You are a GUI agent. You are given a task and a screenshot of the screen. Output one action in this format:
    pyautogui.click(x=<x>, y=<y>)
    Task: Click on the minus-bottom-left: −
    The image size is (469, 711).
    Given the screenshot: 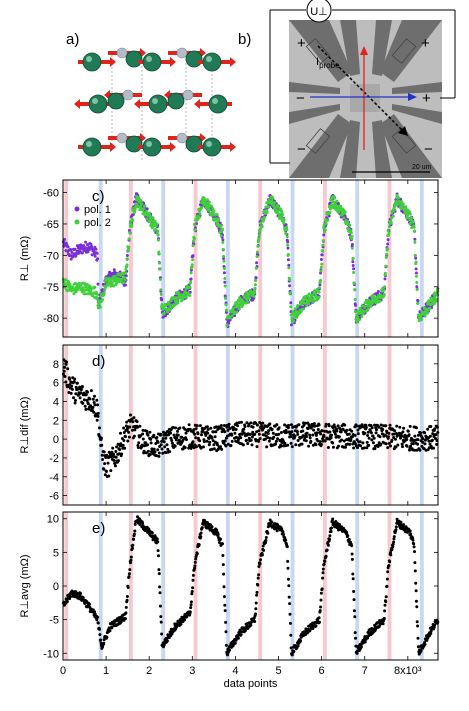 What is the action you would take?
    pyautogui.click(x=301, y=149)
    